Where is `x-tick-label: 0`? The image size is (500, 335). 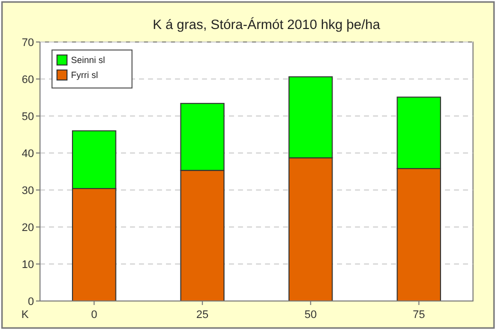 x-tick-label: 0 is located at coordinates (94, 315).